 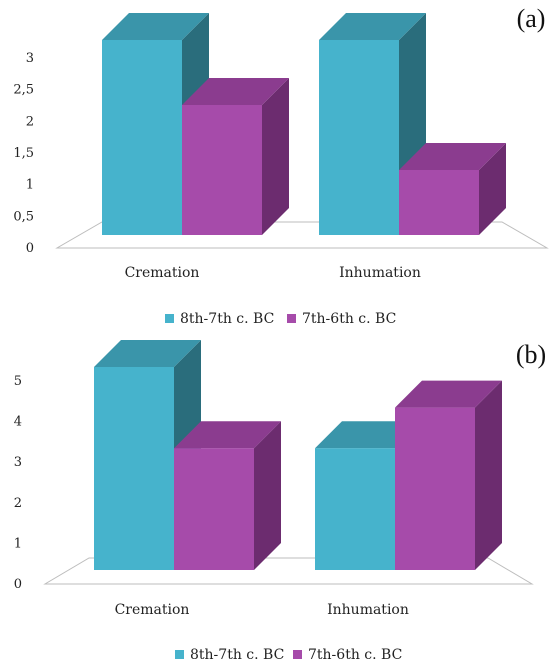 I want to click on y-tick-label: 4, so click(x=18, y=422).